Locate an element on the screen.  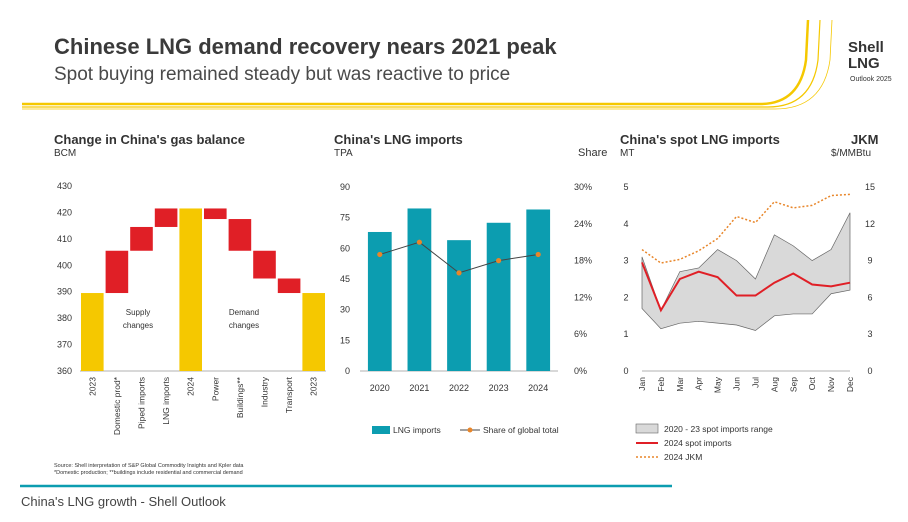
chart1-xtick: Buildings** is located at coordinates (240, 397).